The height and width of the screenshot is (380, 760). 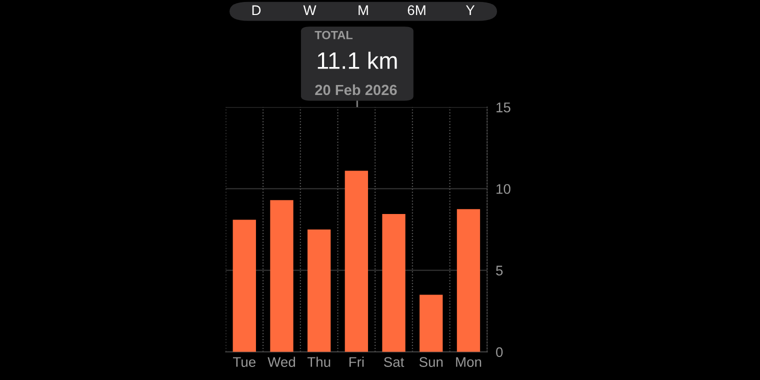 What do you see at coordinates (363, 10) in the screenshot?
I see `text: M` at bounding box center [363, 10].